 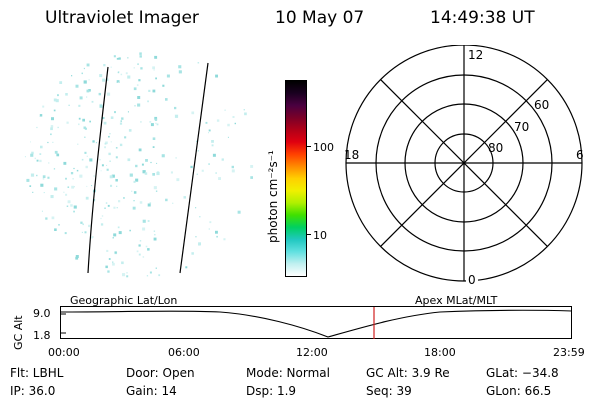 I want to click on apex-label: Apex MLat/MLT, so click(x=456, y=300).